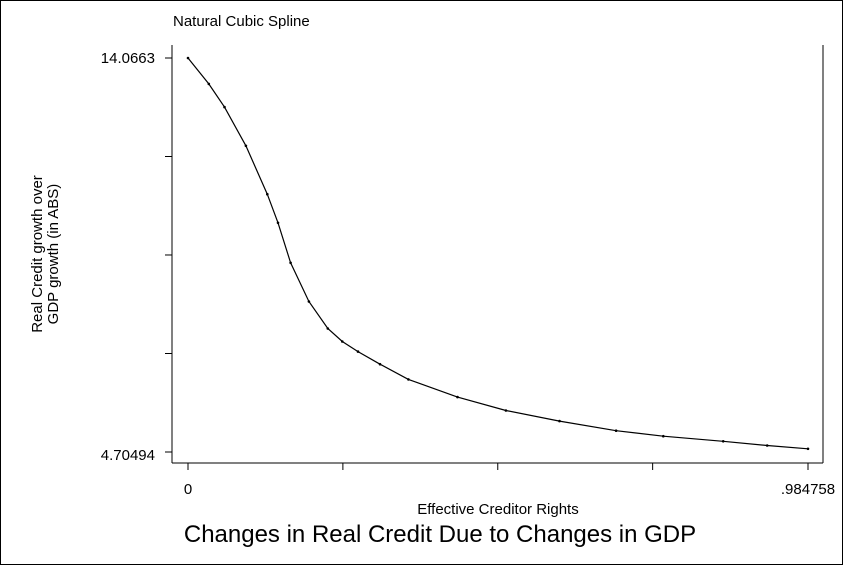 The image size is (843, 565). Describe the element at coordinates (808, 489) in the screenshot. I see `x-tick-label-max: .984758` at that location.